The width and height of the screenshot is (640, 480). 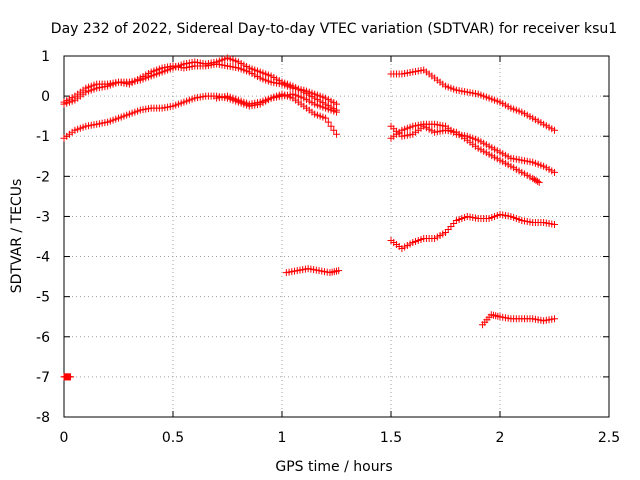 I want to click on x-tick-label: 0, so click(x=64, y=438).